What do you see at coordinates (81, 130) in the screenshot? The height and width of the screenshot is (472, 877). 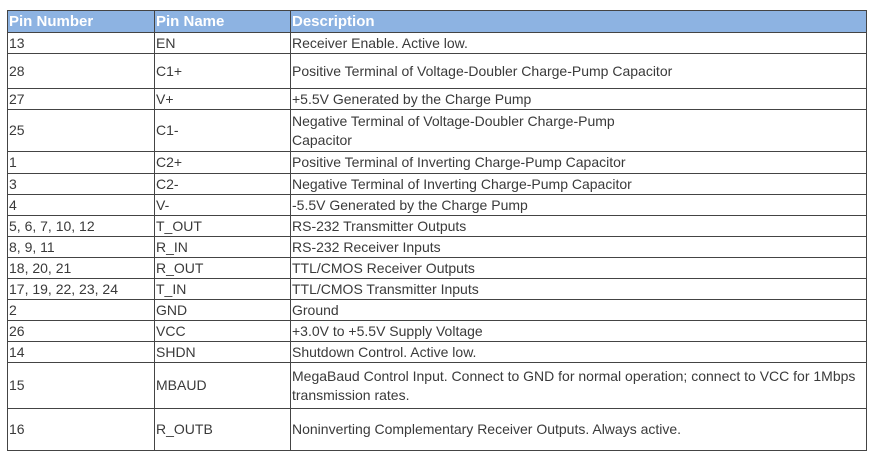 I see `pin-number-cell: 25` at bounding box center [81, 130].